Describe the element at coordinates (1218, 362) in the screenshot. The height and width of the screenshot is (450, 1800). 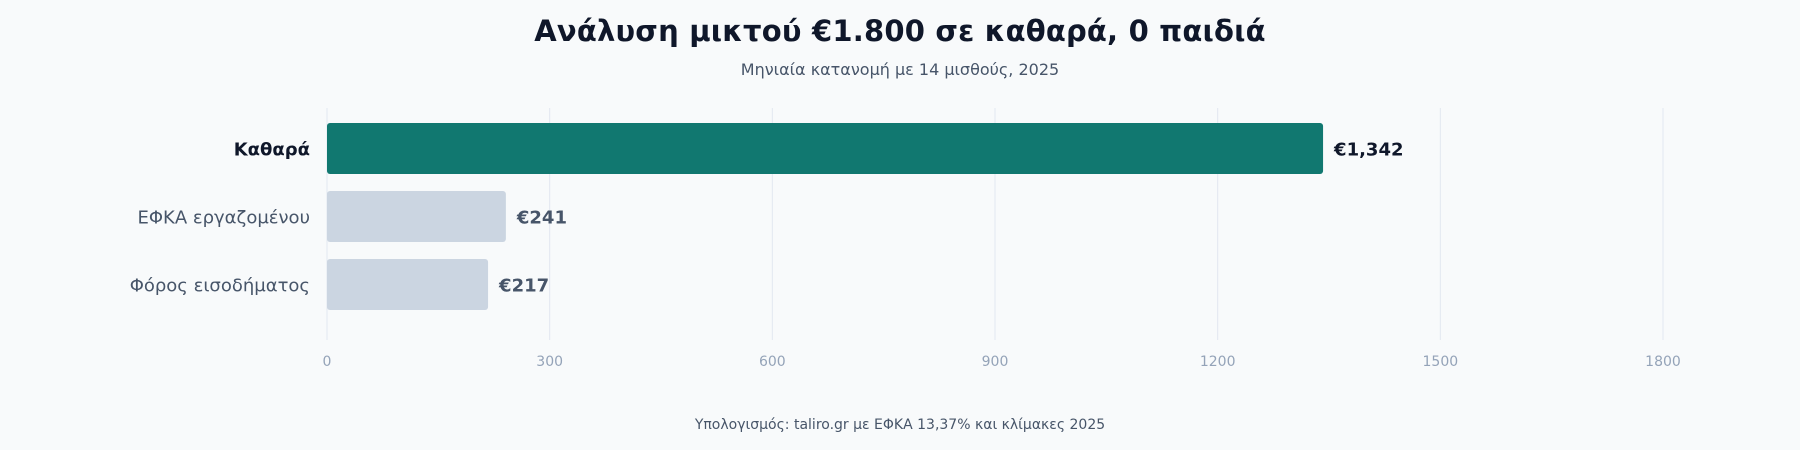
I see `x-tick-label: 1200` at that location.